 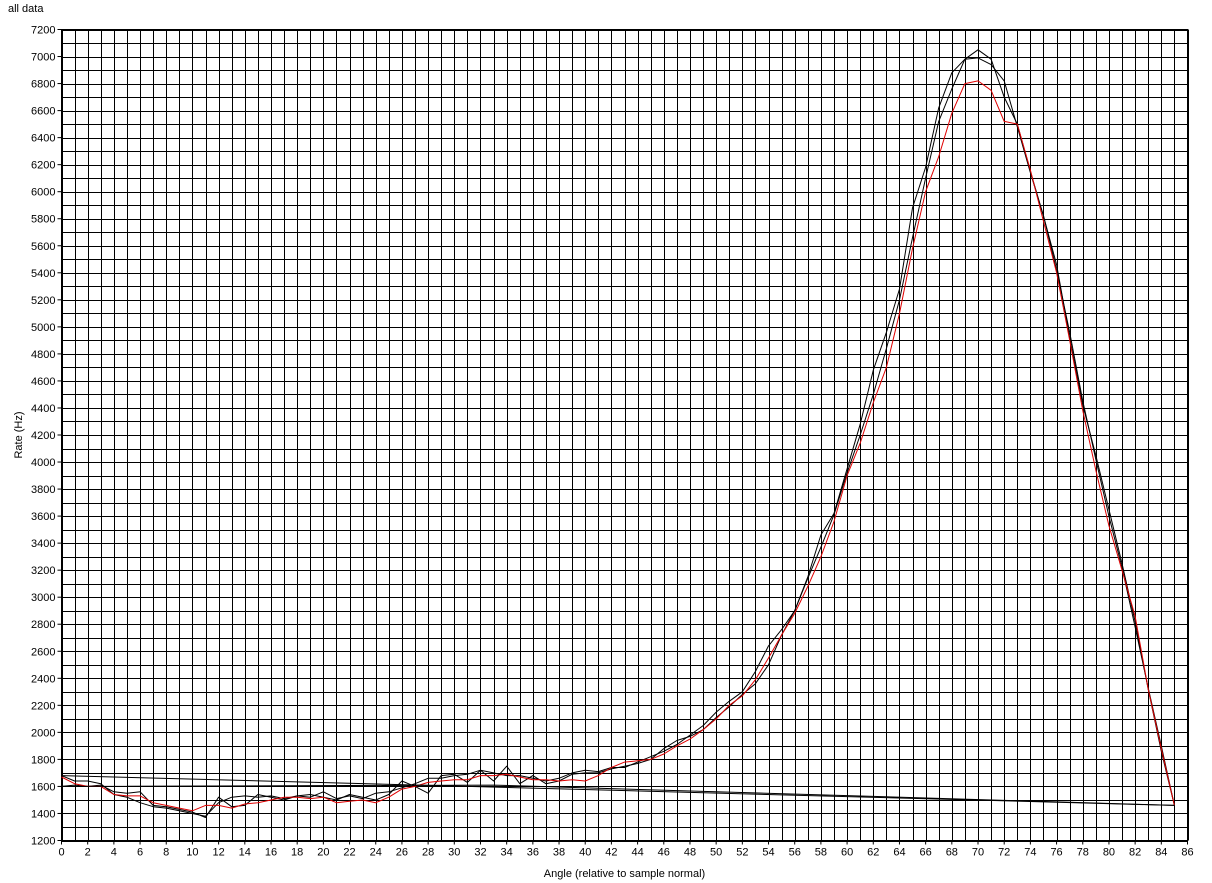 What do you see at coordinates (1056, 853) in the screenshot?
I see `x-tick-label: 76` at bounding box center [1056, 853].